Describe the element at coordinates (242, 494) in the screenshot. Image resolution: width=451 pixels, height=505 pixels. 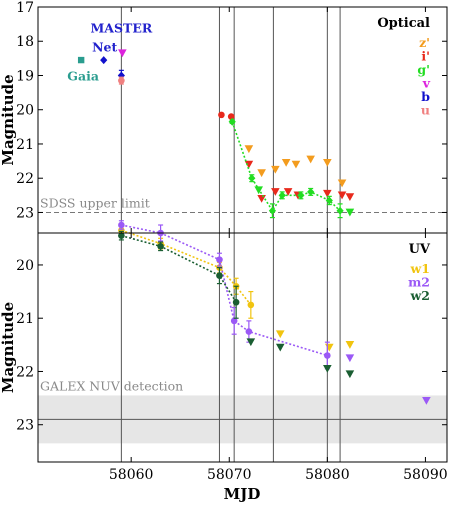
I see `x-axis-label: MJD` at that location.